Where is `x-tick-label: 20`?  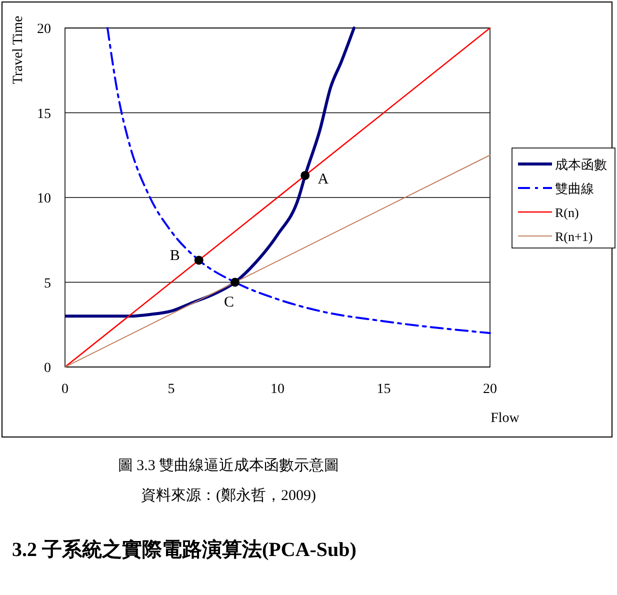 x-tick-label: 20 is located at coordinates (490, 389).